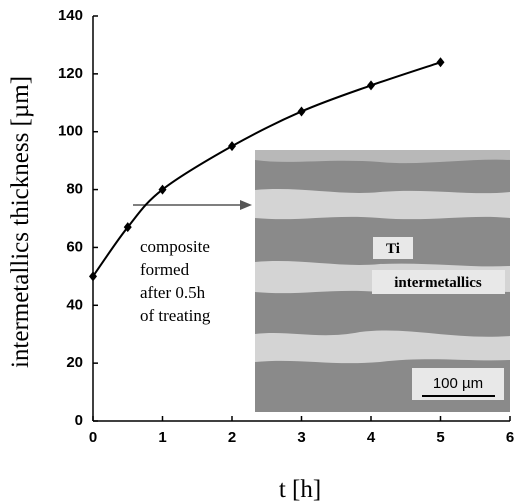  I want to click on x-tick-label: 3, so click(301, 437).